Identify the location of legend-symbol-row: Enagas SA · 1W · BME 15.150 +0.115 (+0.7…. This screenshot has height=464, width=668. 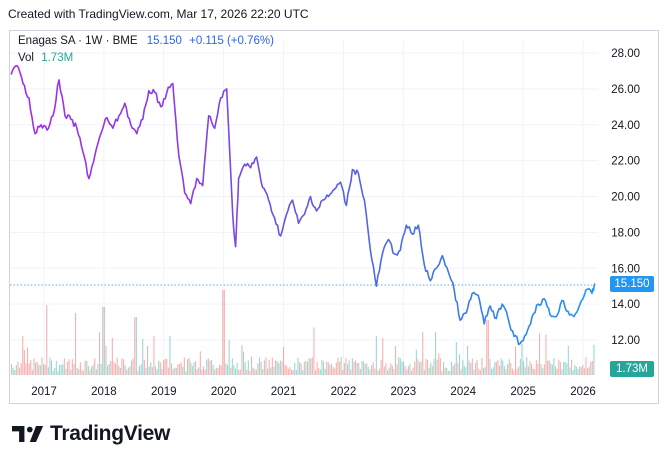
(146, 41).